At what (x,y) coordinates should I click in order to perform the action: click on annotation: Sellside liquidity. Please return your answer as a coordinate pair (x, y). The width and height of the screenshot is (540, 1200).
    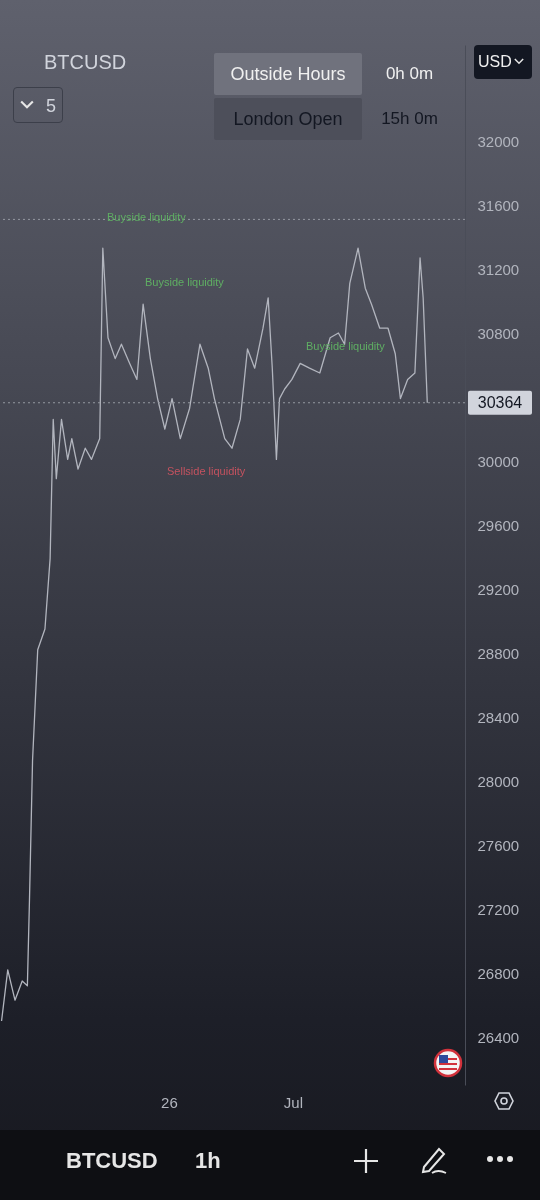
    Looking at the image, I should click on (206, 471).